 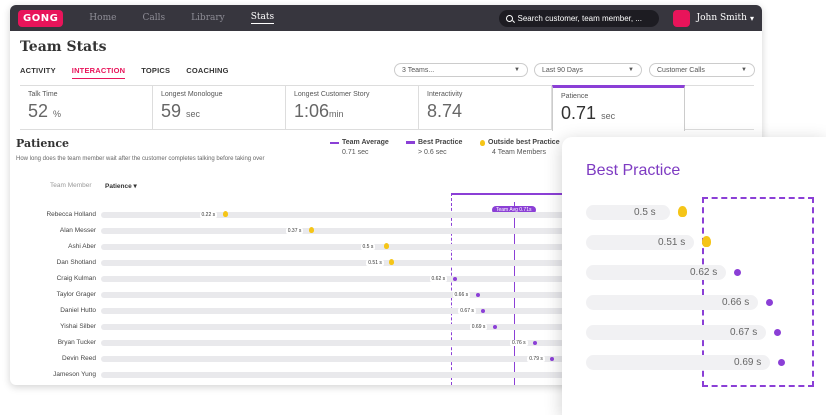 I want to click on stat-card-interactivity: Interactivity 8.74, so click(x=485, y=107).